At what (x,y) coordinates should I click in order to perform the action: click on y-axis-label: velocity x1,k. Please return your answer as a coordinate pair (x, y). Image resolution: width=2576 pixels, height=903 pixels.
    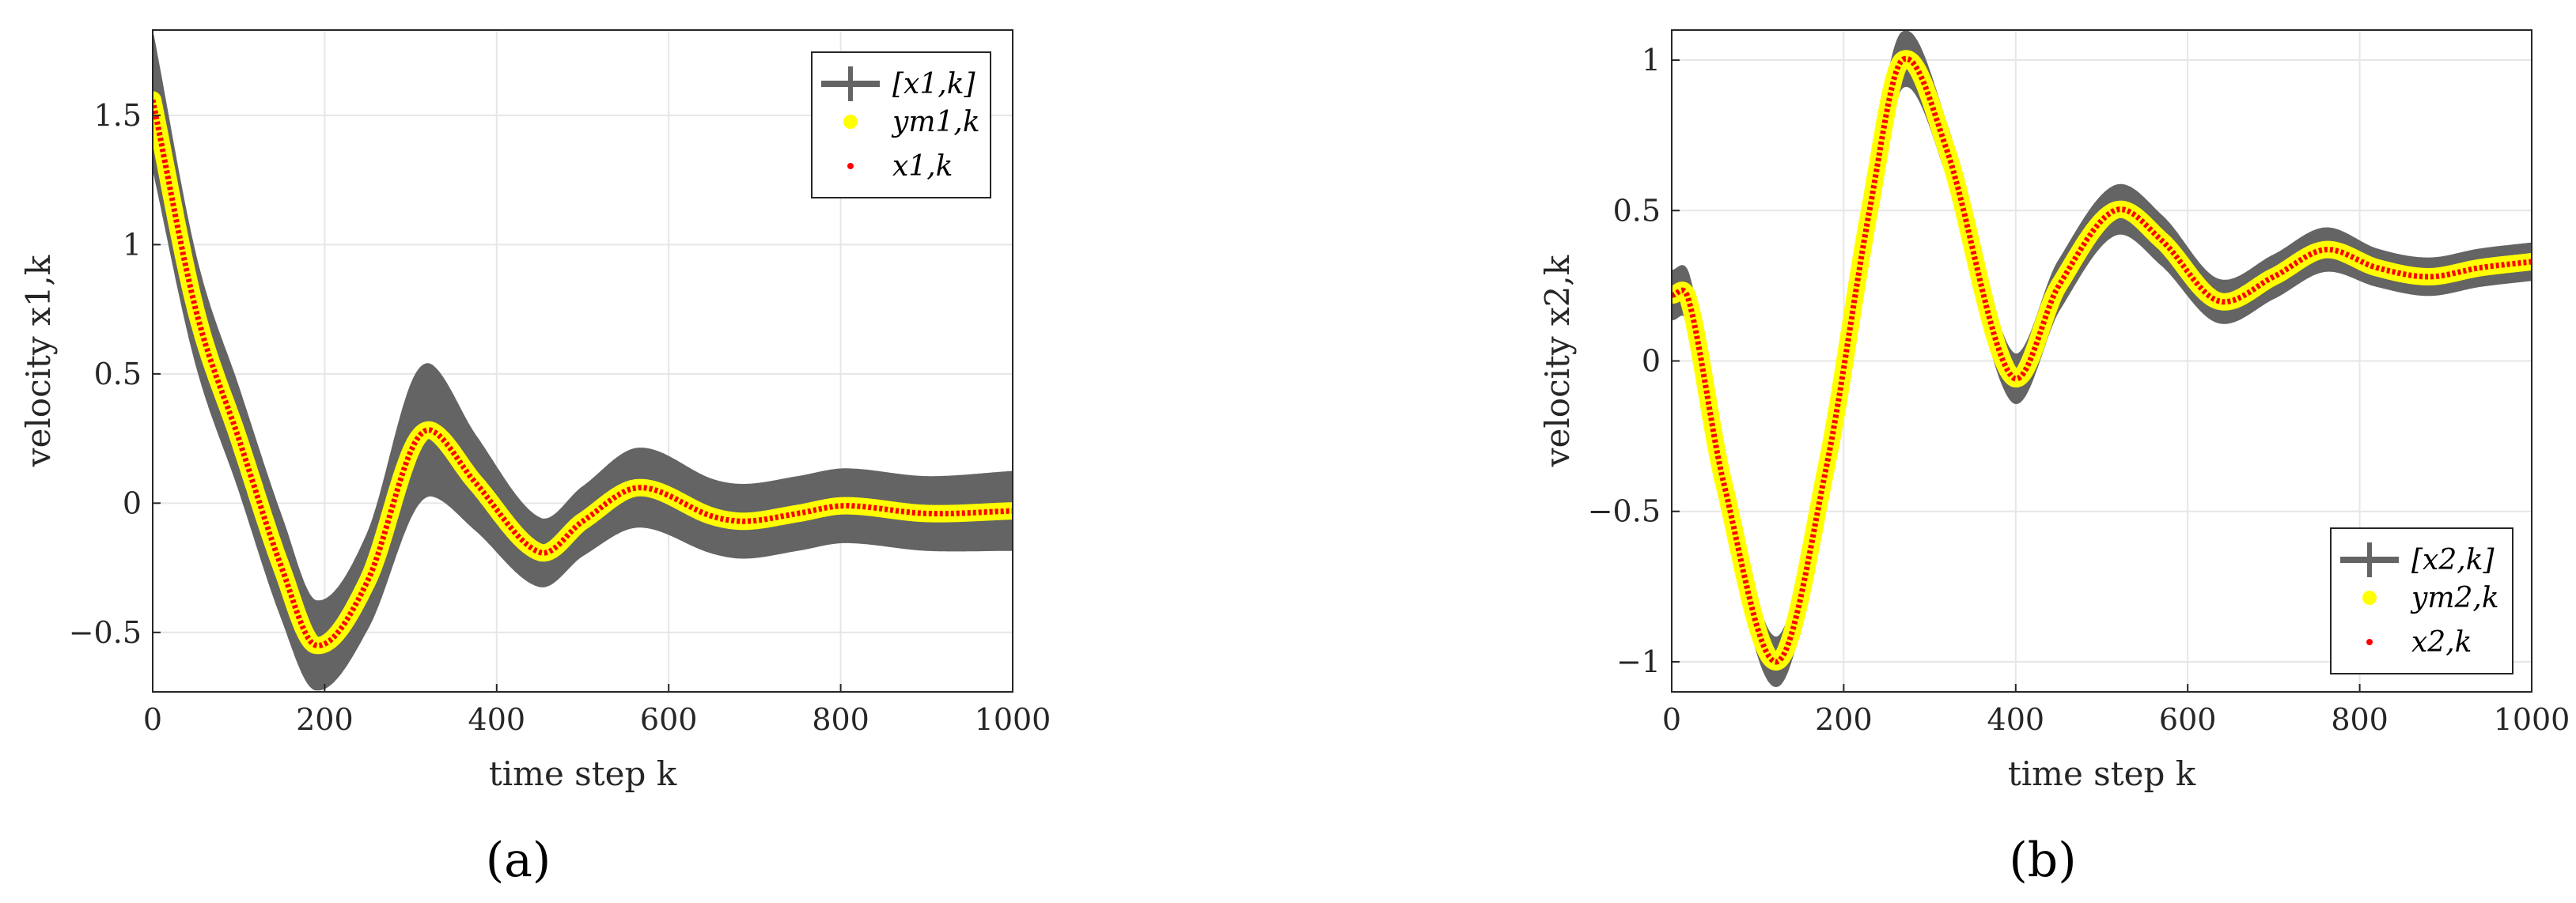
    Looking at the image, I should click on (38, 361).